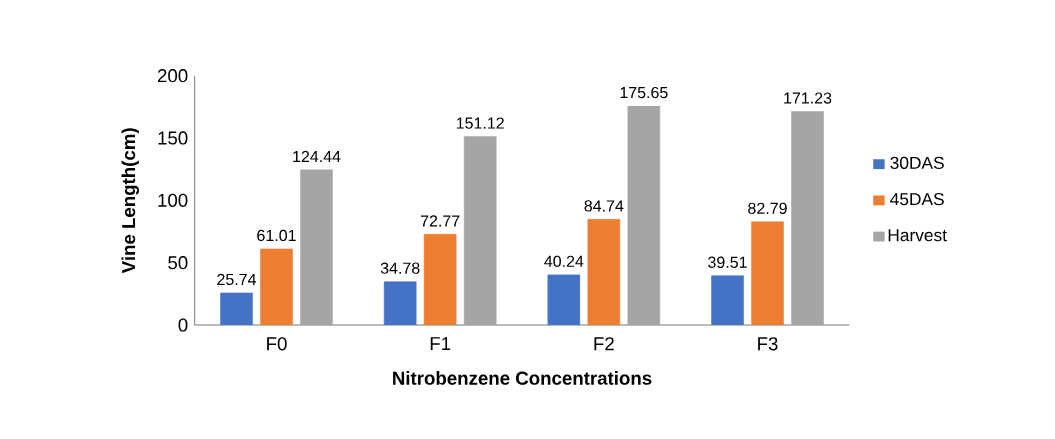 The image size is (1055, 439). I want to click on data-label: 151.12, so click(480, 123).